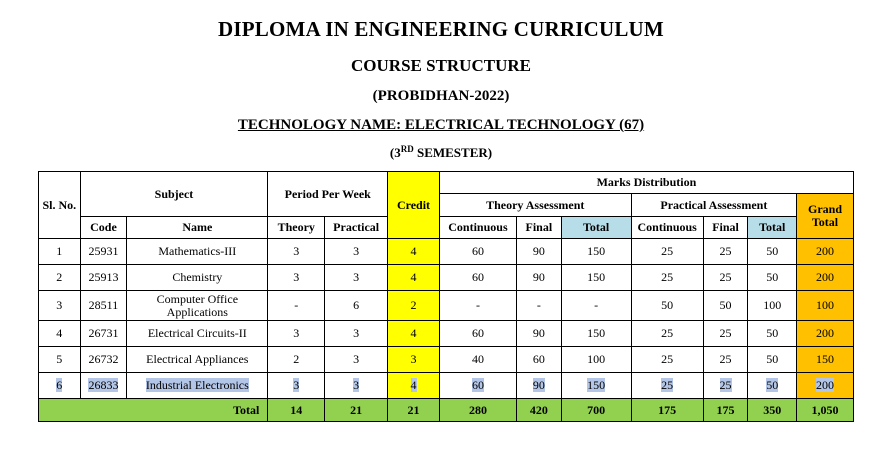 This screenshot has width=882, height=467. Describe the element at coordinates (539, 359) in the screenshot. I see `theory-final-cell: 60` at that location.